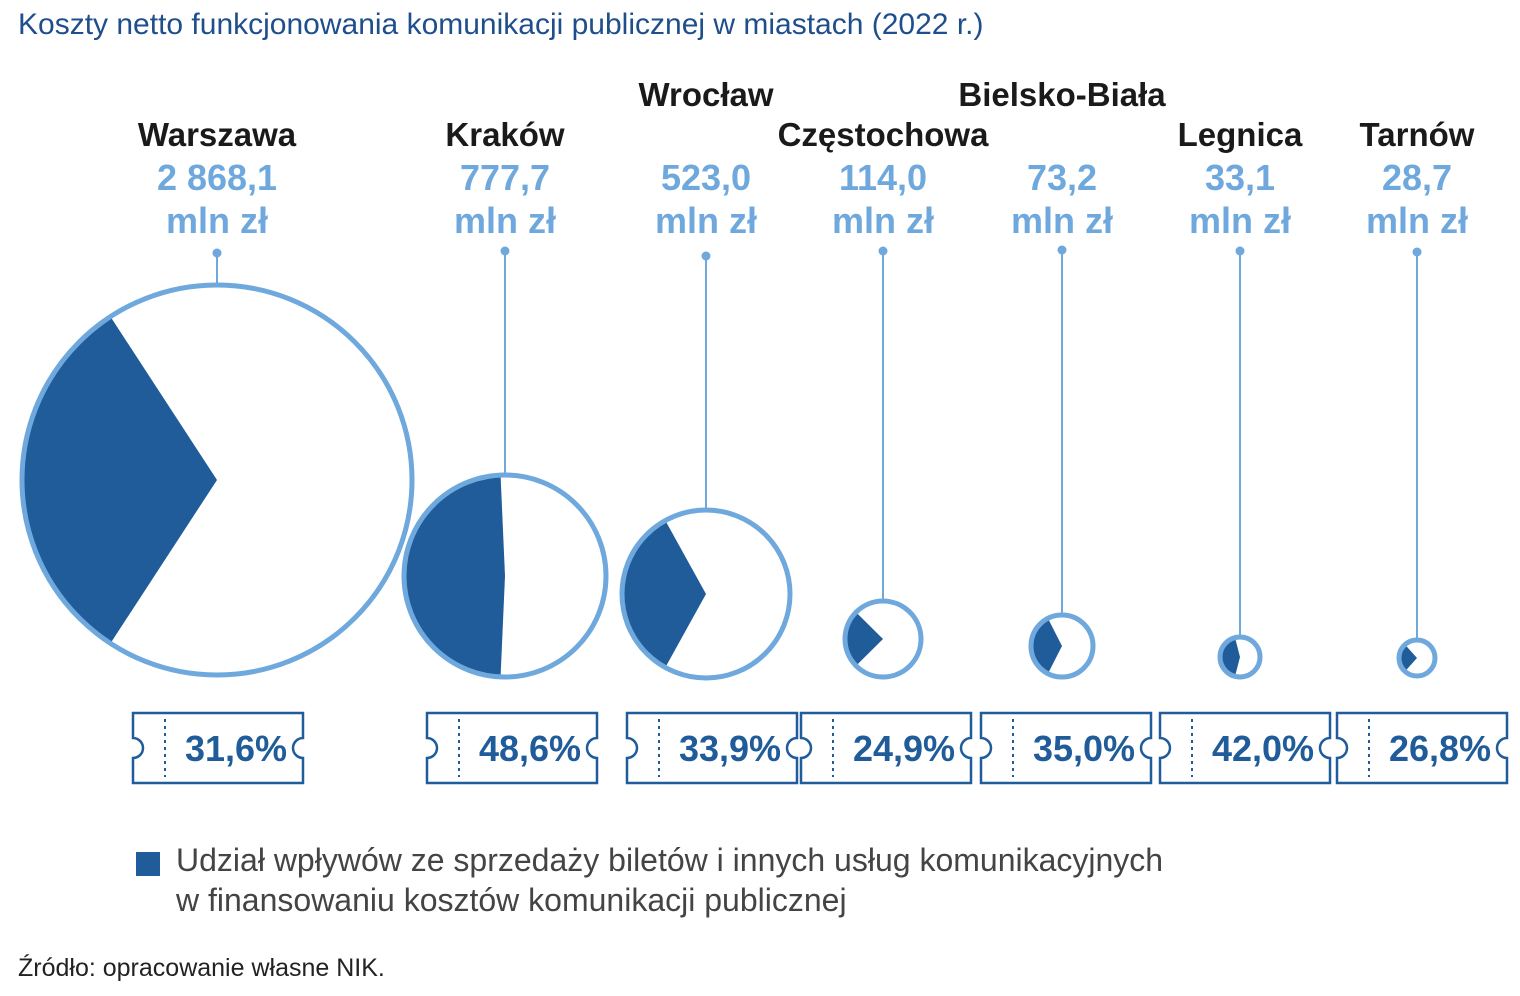 The image size is (1520, 996). What do you see at coordinates (706, 220) in the screenshot?
I see `cost-unit-wroc-aw: mln zł` at bounding box center [706, 220].